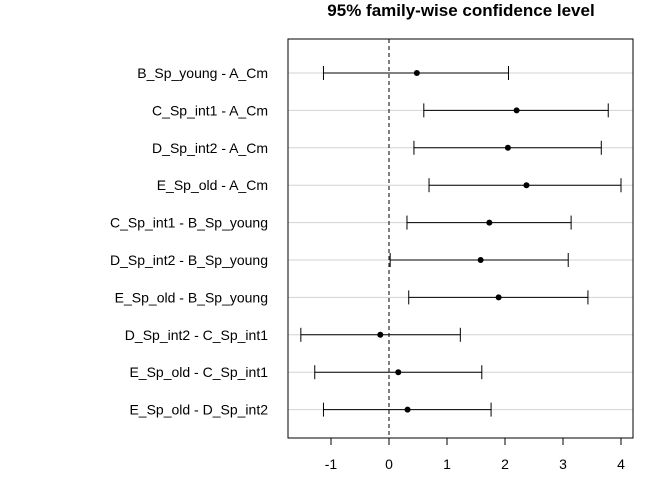  Describe the element at coordinates (563, 464) in the screenshot. I see `x-tick-label: 3` at that location.